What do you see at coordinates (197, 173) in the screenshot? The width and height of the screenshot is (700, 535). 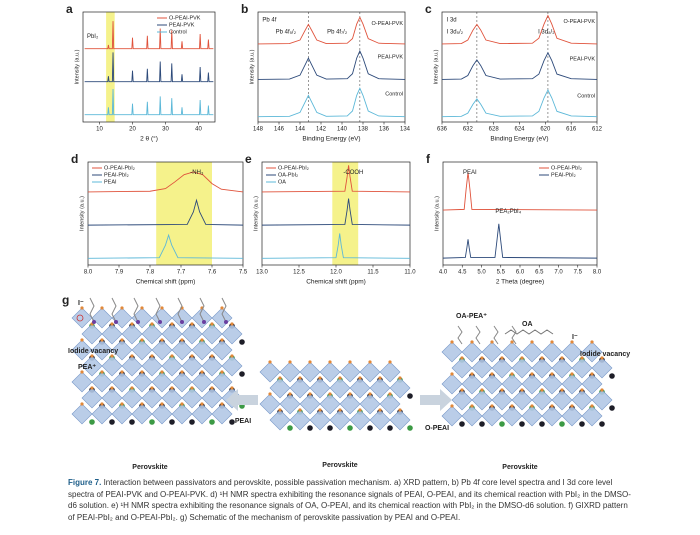 I see `annotation: -NH₃` at bounding box center [197, 173].